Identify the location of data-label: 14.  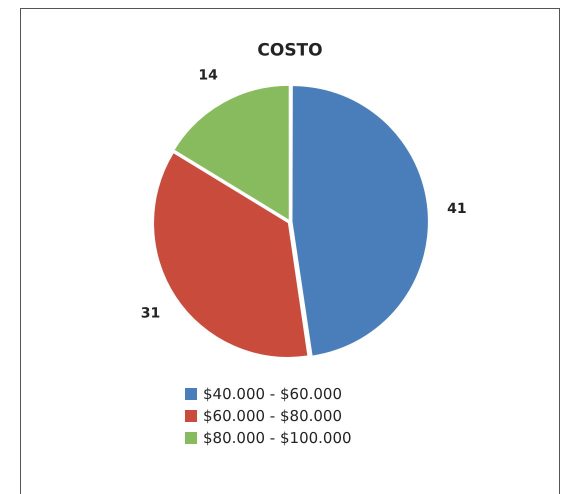
(208, 75).